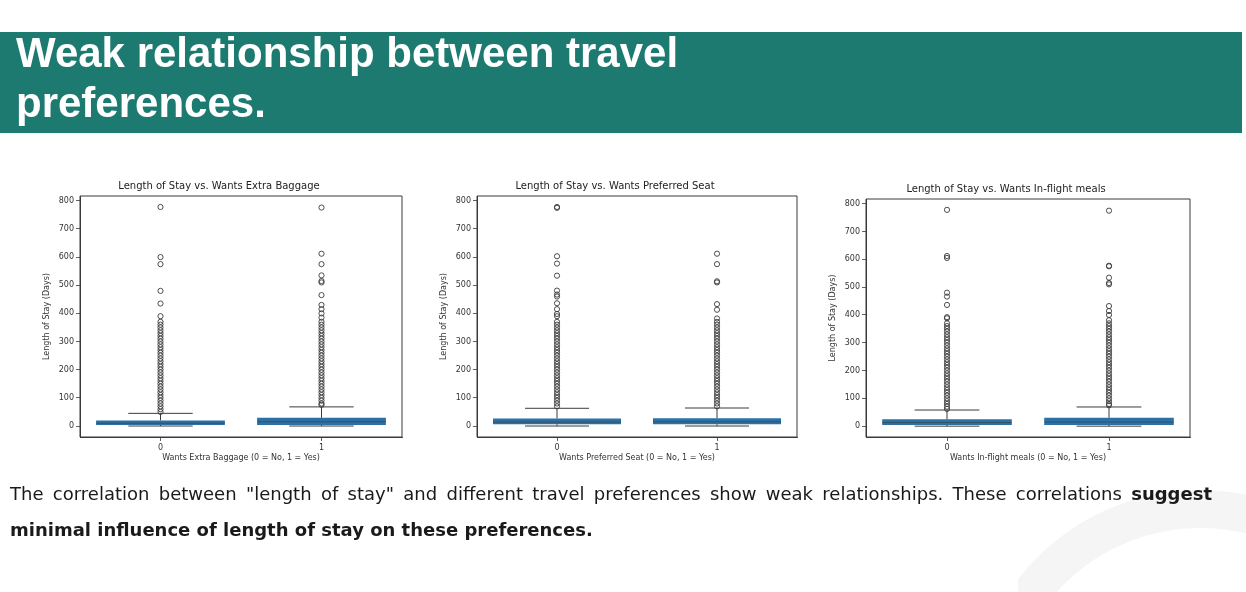 The image size is (1246, 592). I want to click on chart-title: Length of Stay vs. Wants Extra Baggage, so click(219, 185).